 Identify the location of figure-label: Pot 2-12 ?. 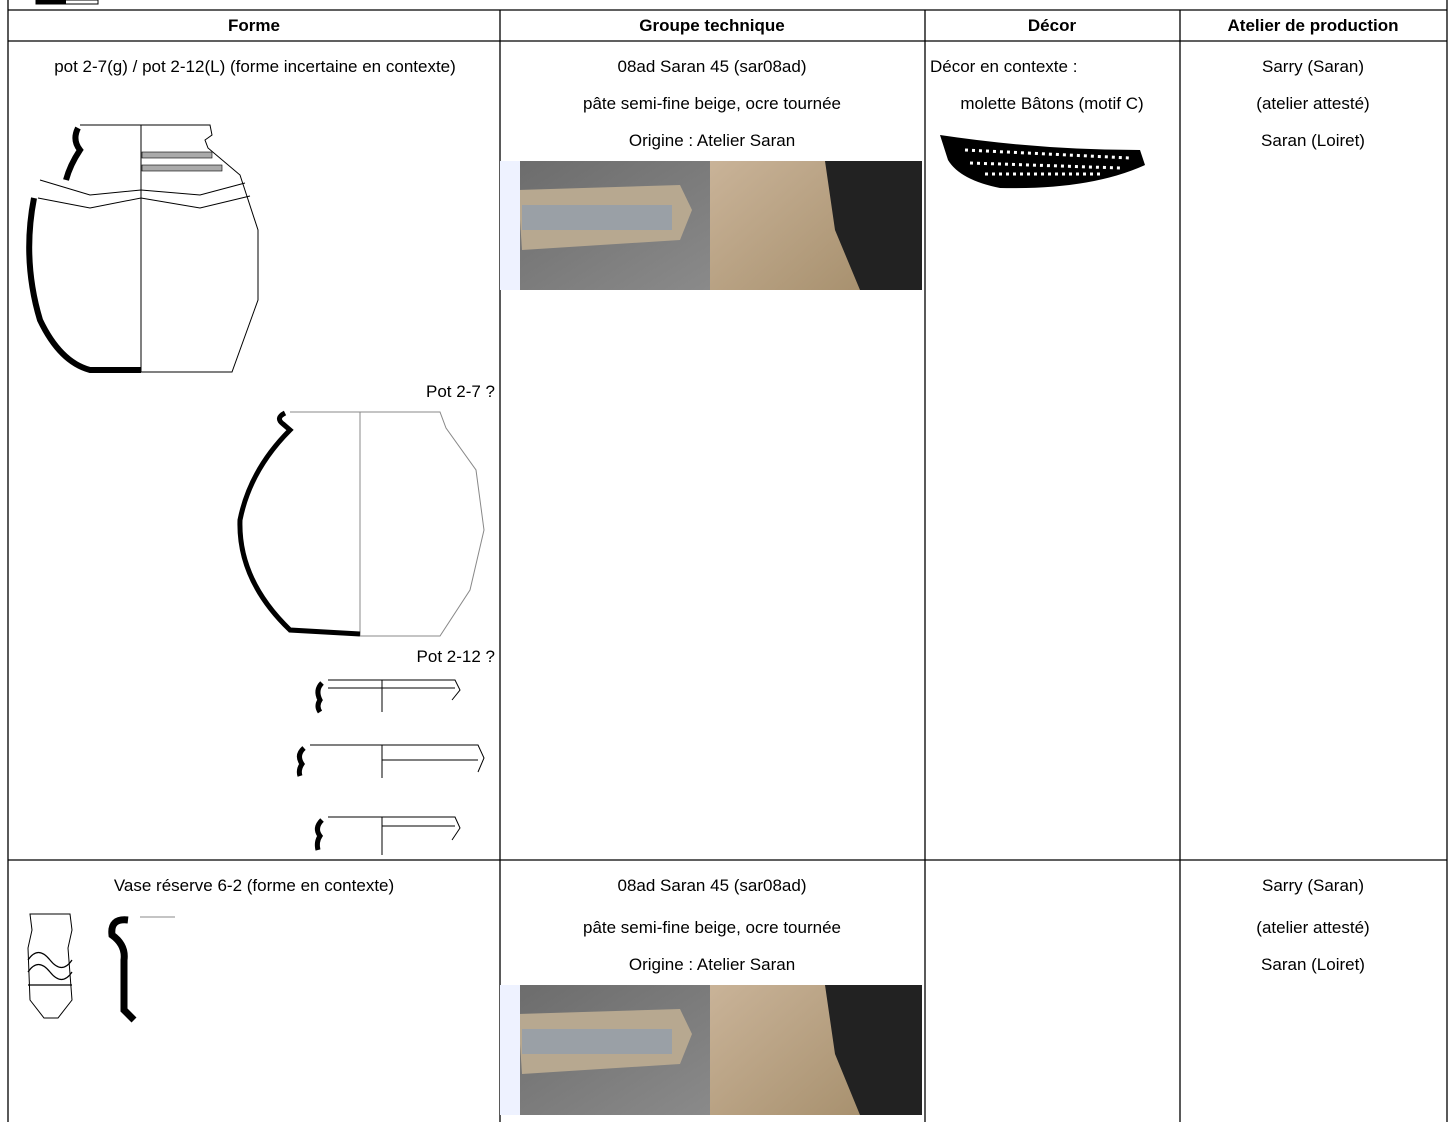
(455, 656).